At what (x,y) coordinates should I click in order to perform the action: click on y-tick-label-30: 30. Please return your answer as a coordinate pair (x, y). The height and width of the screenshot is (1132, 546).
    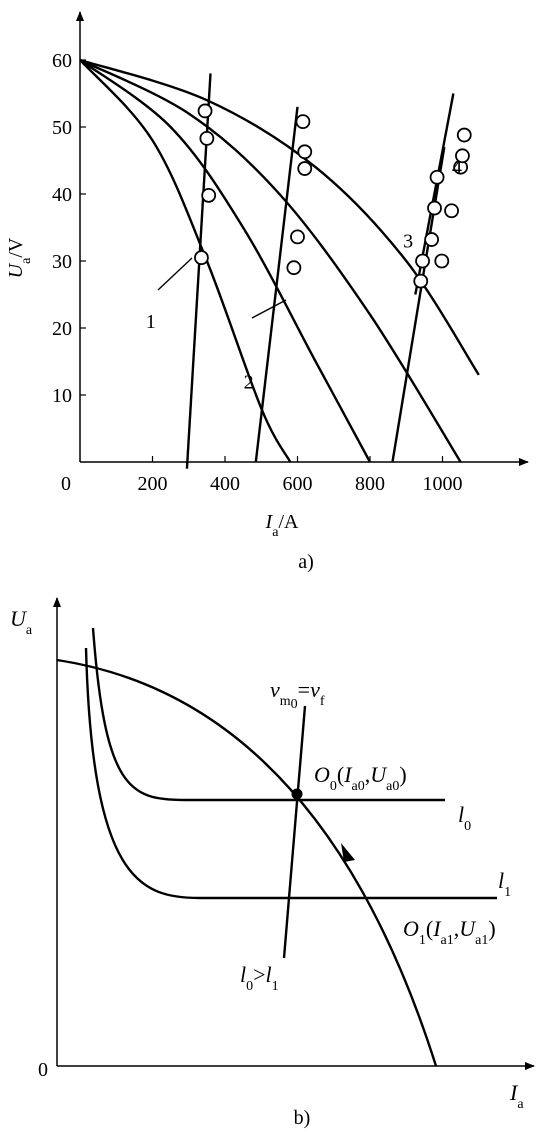
    Looking at the image, I should click on (62, 262).